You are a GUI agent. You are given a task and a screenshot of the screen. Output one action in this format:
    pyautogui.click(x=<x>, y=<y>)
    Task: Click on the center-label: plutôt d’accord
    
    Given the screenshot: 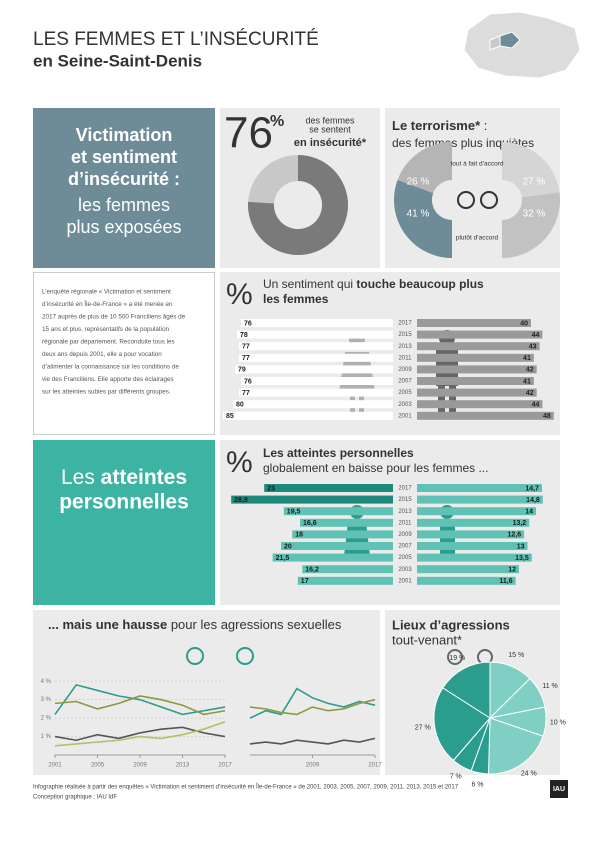 What is the action you would take?
    pyautogui.click(x=477, y=238)
    